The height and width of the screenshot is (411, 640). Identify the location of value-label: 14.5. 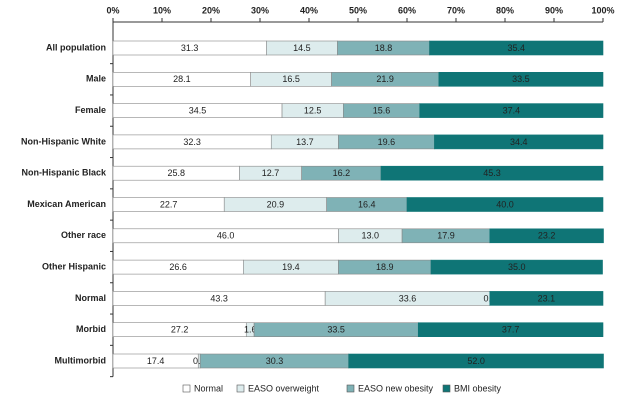
(302, 48).